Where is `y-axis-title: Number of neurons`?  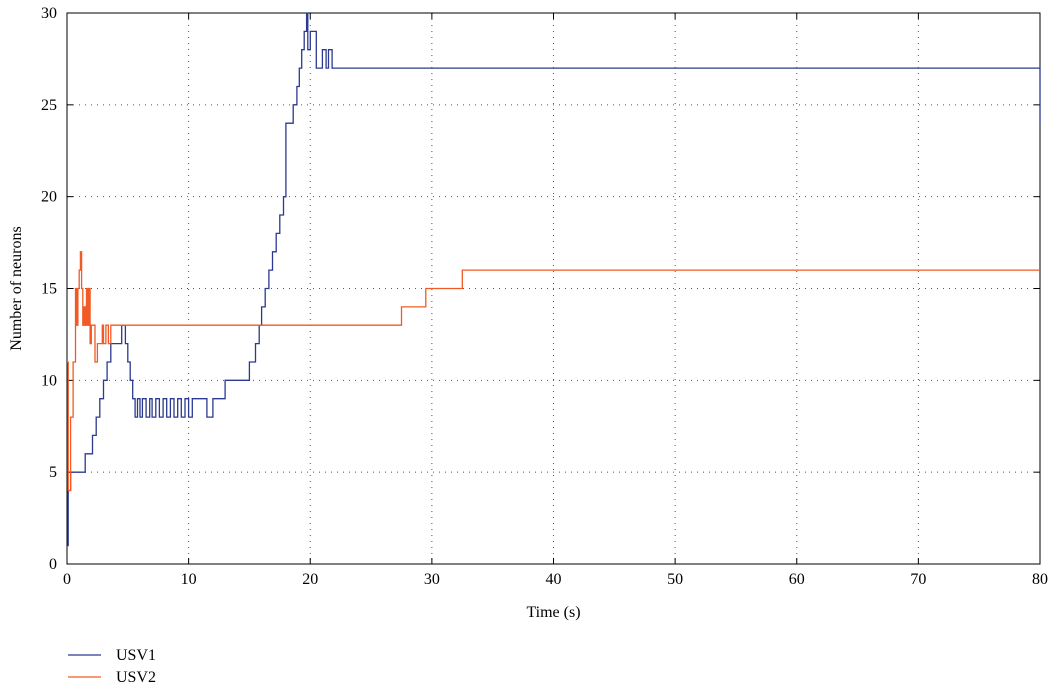
y-axis-title: Number of neurons is located at coordinates (16, 288).